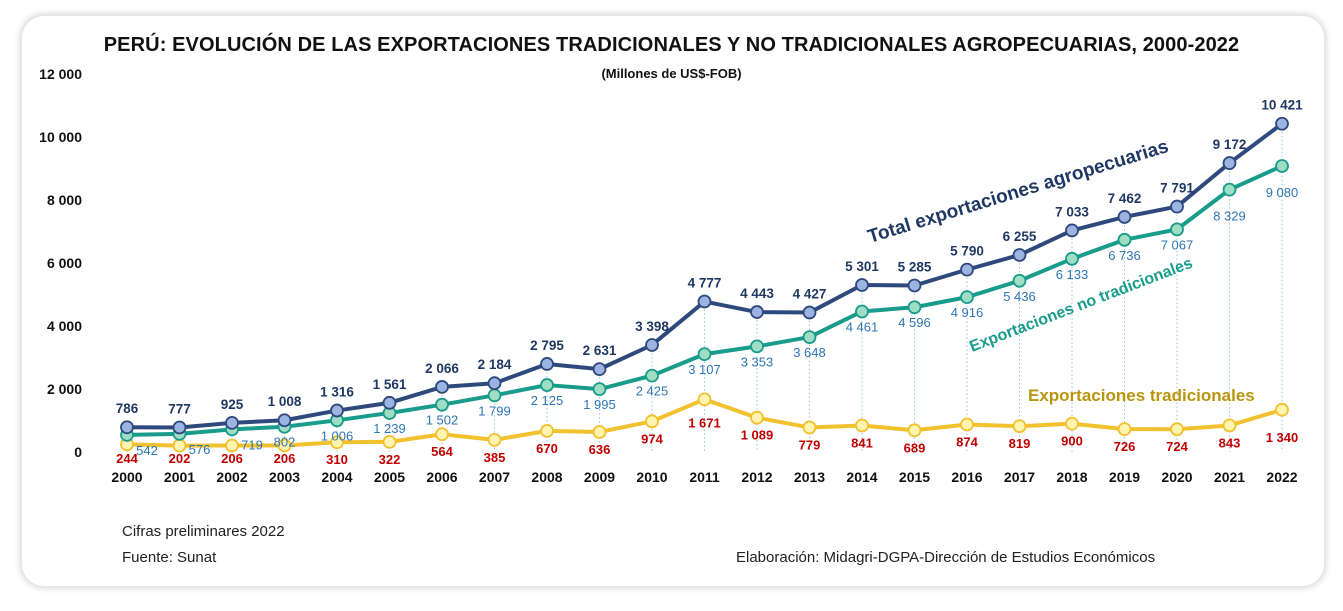  What do you see at coordinates (200, 449) in the screenshot?
I see `data-label: 576` at bounding box center [200, 449].